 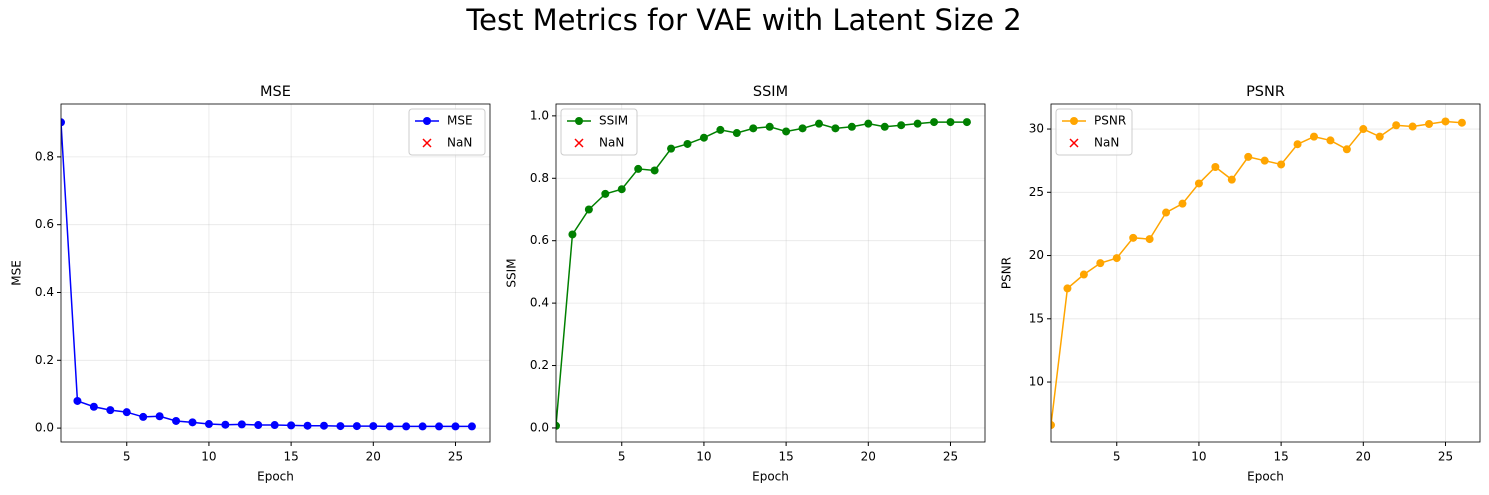 What do you see at coordinates (1036, 192) in the screenshot?
I see `y-tick-label: 25` at bounding box center [1036, 192].